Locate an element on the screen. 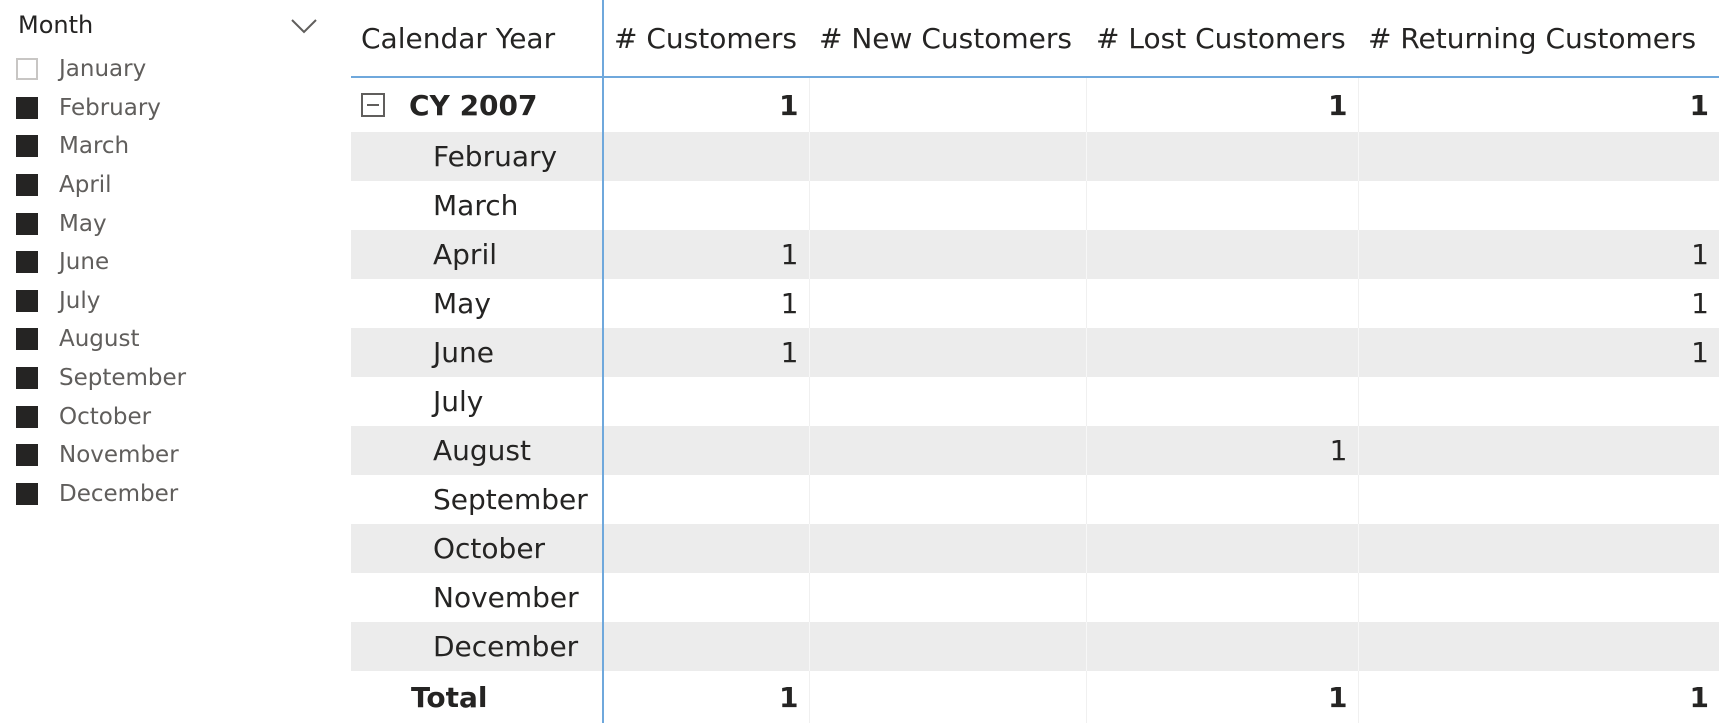 The image size is (1719, 723). row-header-month: December is located at coordinates (477, 646).